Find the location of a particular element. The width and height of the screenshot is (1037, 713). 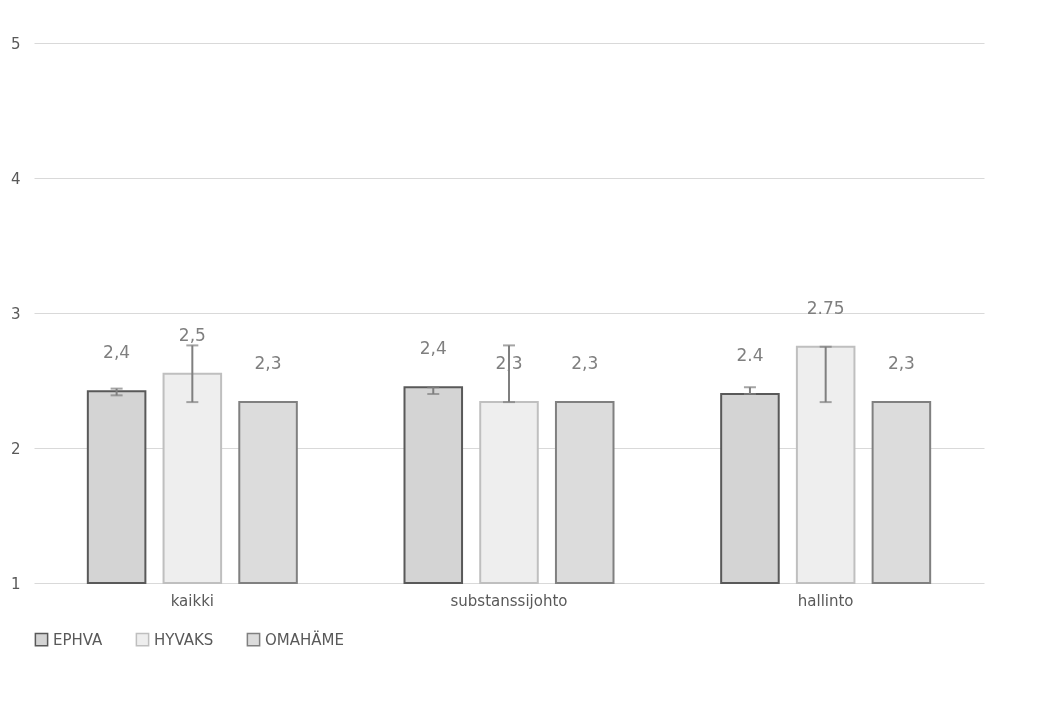

y-tick-label: 2 is located at coordinates (15, 448).